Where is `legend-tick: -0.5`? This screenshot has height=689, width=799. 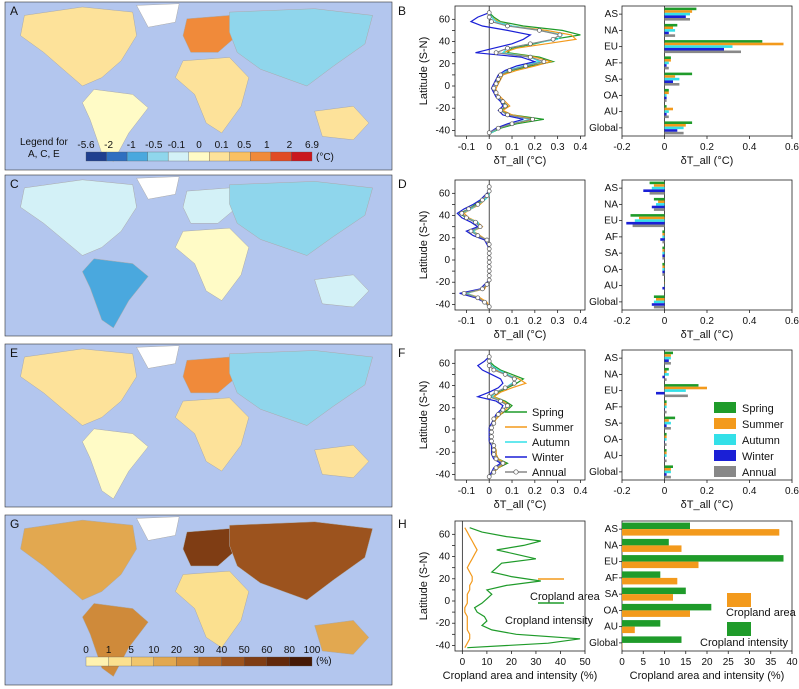 legend-tick: -0.5 is located at coordinates (154, 145).